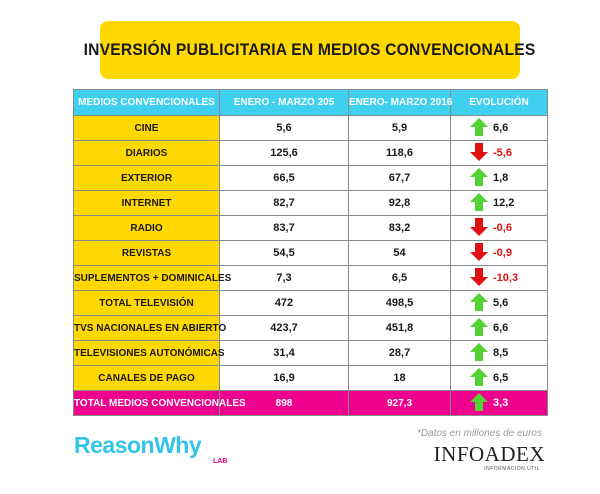  I want to click on table-row: INTERNET 82,7 92,8 12,2, so click(310, 203).